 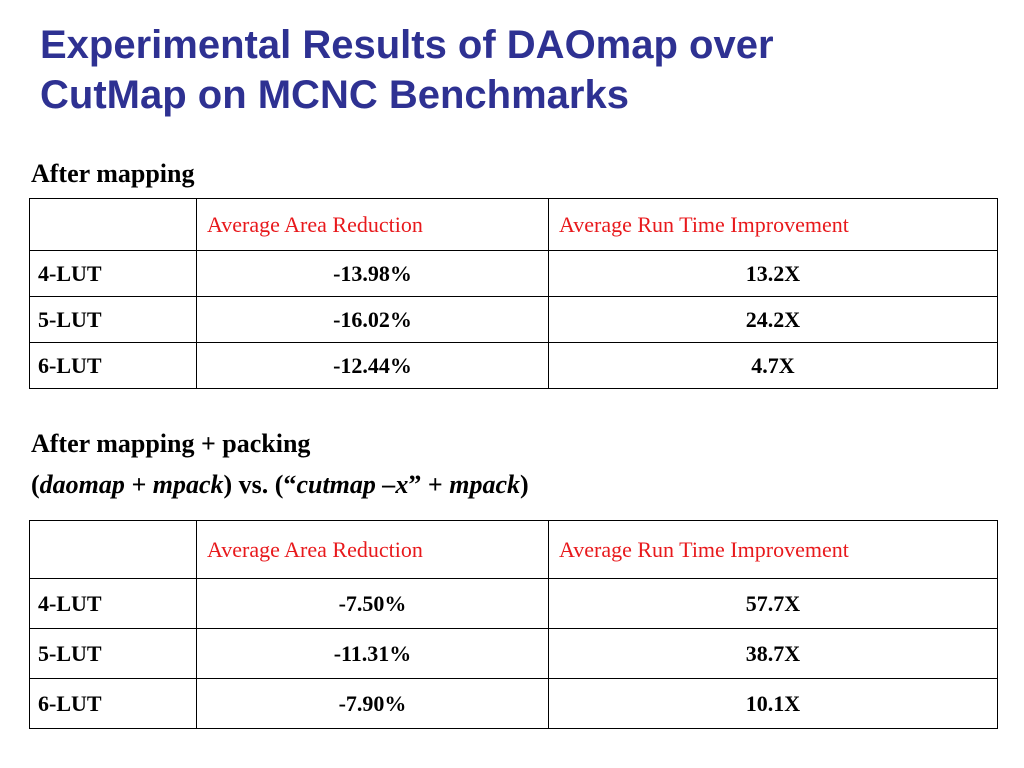 What do you see at coordinates (773, 603) in the screenshot?
I see `runtime-improvement-cell: 57.7X` at bounding box center [773, 603].